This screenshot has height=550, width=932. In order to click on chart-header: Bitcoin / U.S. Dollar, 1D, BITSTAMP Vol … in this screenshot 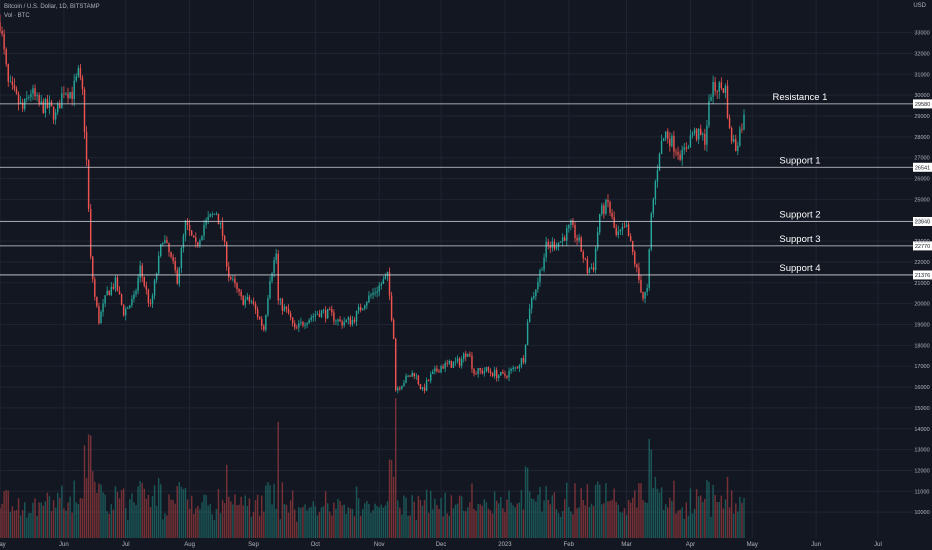, I will do `click(52, 12)`.